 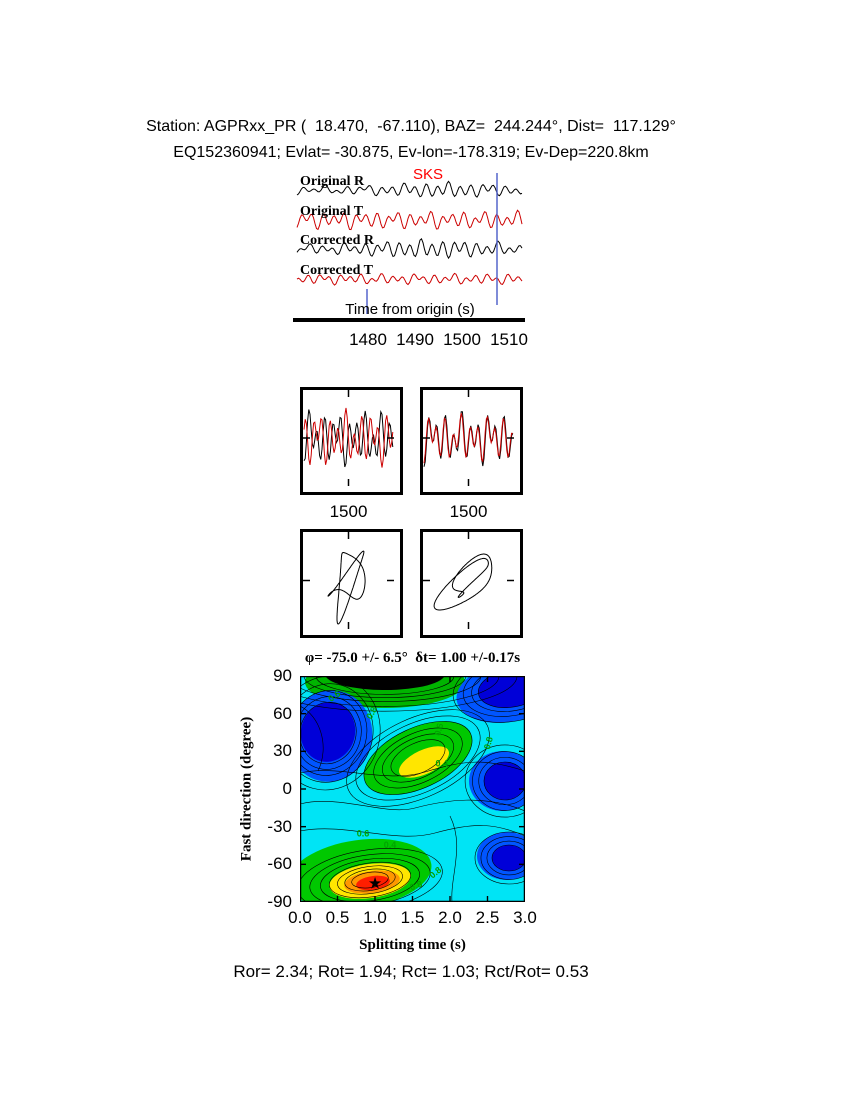 I want to click on window-panel-corrected, so click(x=471, y=441).